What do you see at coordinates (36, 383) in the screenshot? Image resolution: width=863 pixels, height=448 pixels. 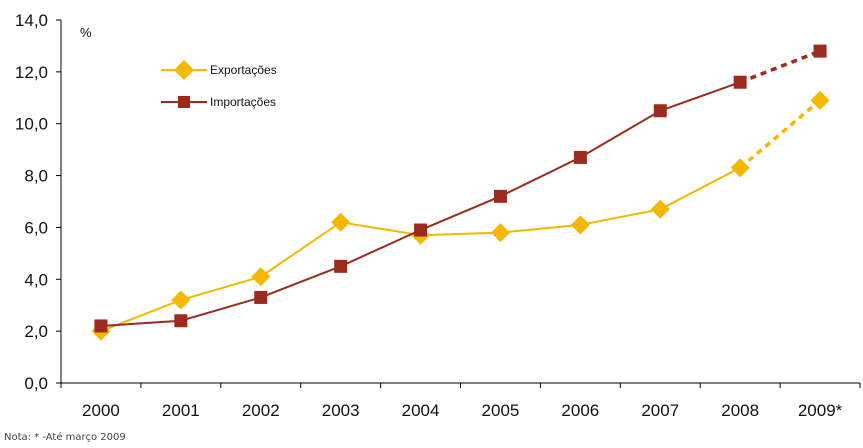 I see `y-tick-label: 0,0` at bounding box center [36, 383].